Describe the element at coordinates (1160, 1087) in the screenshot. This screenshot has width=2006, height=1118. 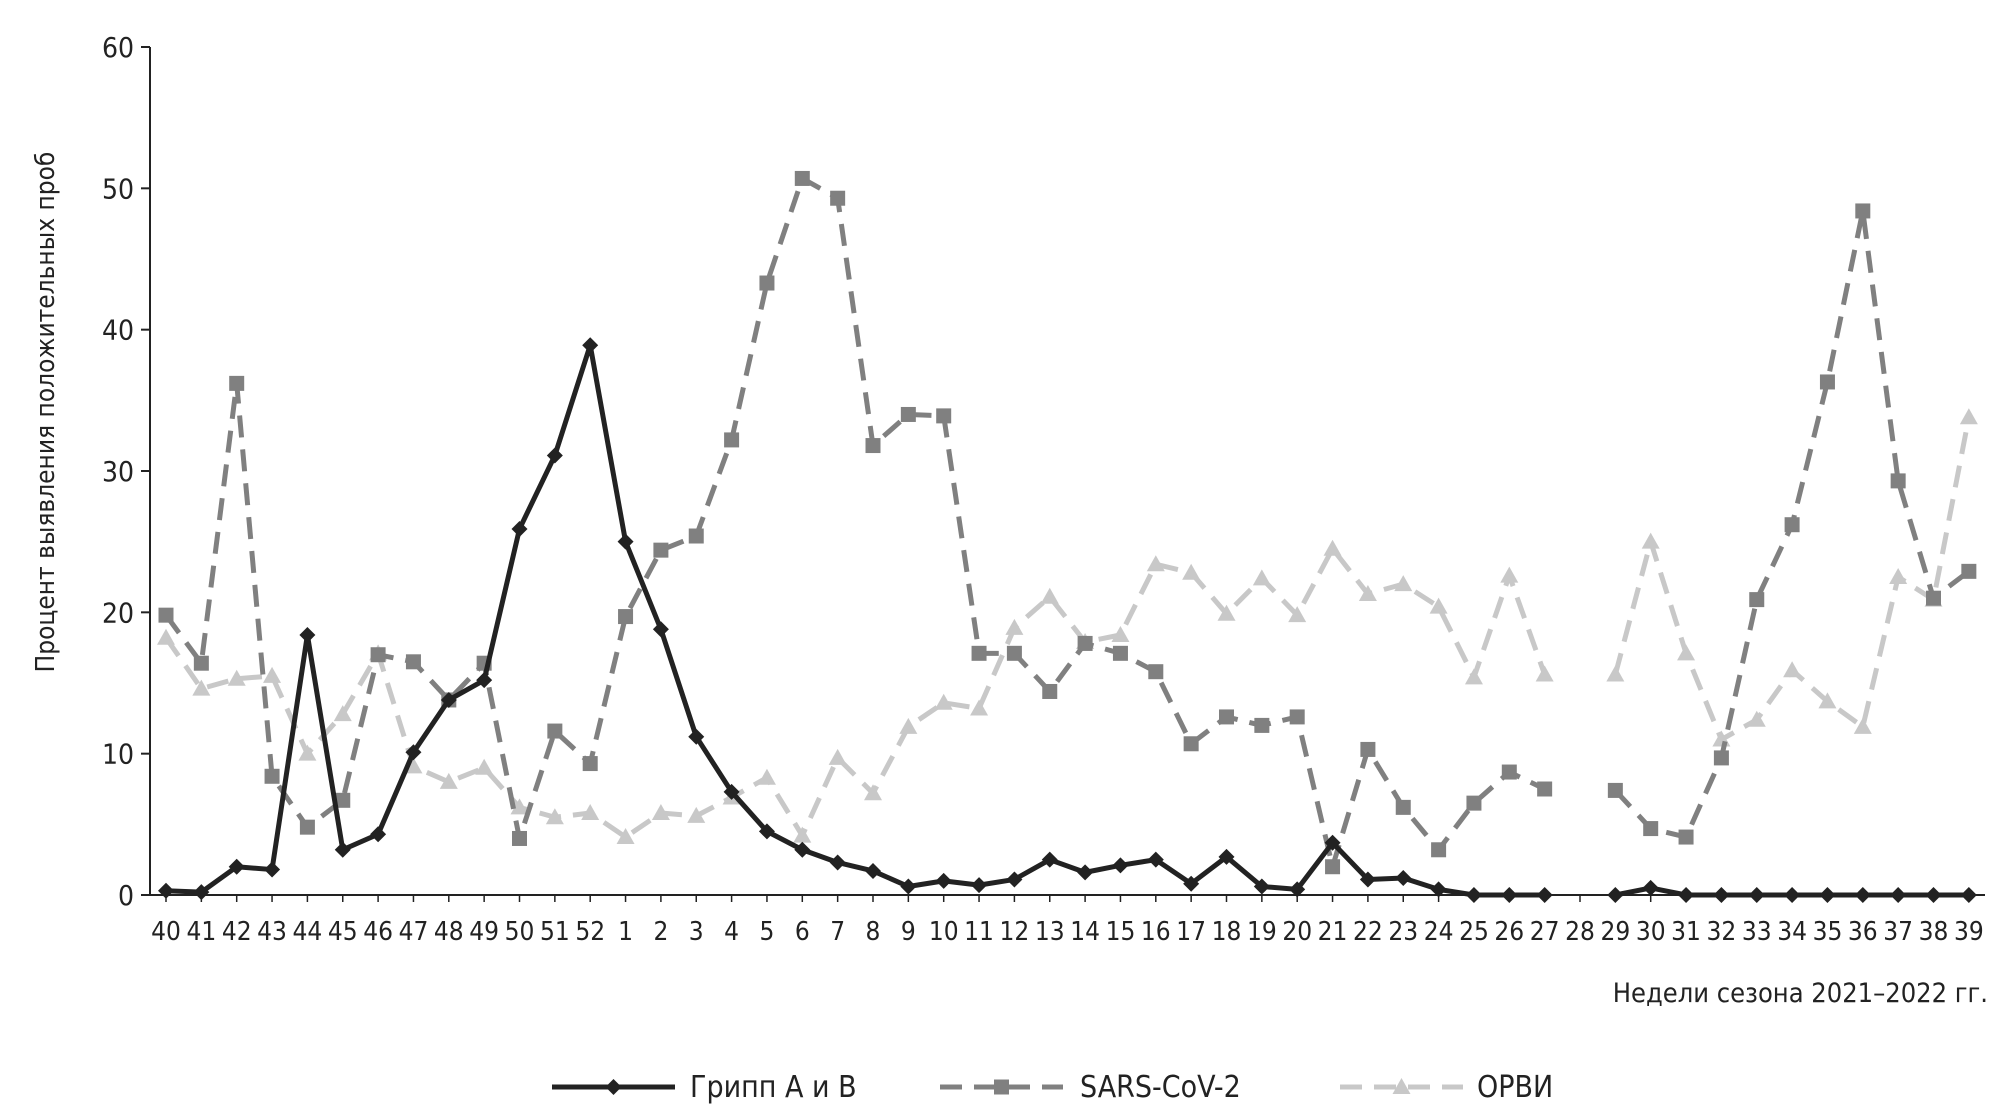
I see `legend-label: SARS-CoV-2` at that location.